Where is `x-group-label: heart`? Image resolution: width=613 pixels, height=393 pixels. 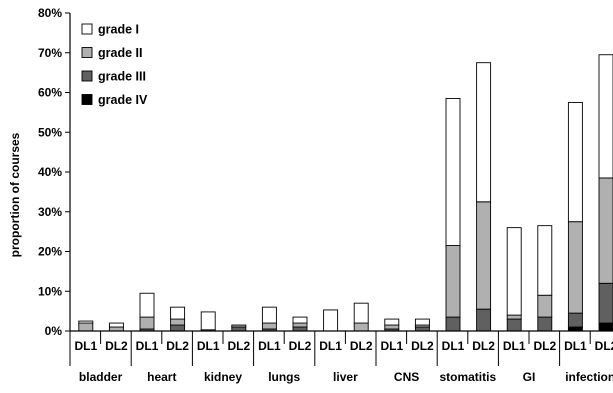 x-group-label: heart is located at coordinates (161, 377).